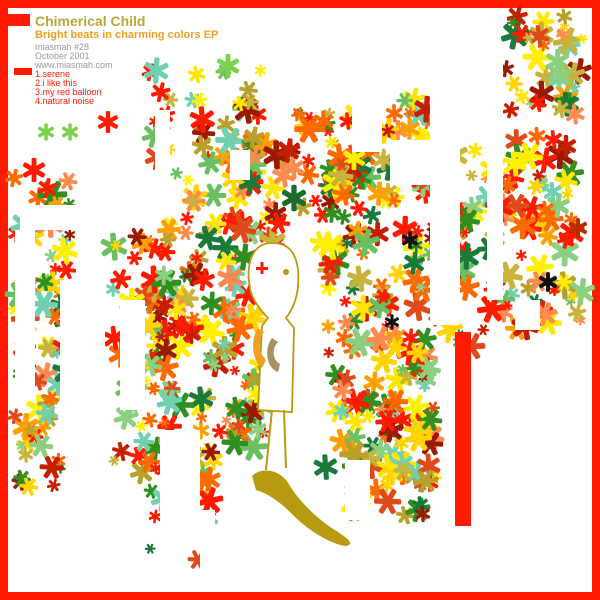  What do you see at coordinates (53, 74) in the screenshot?
I see `track-item: 1.serene` at bounding box center [53, 74].